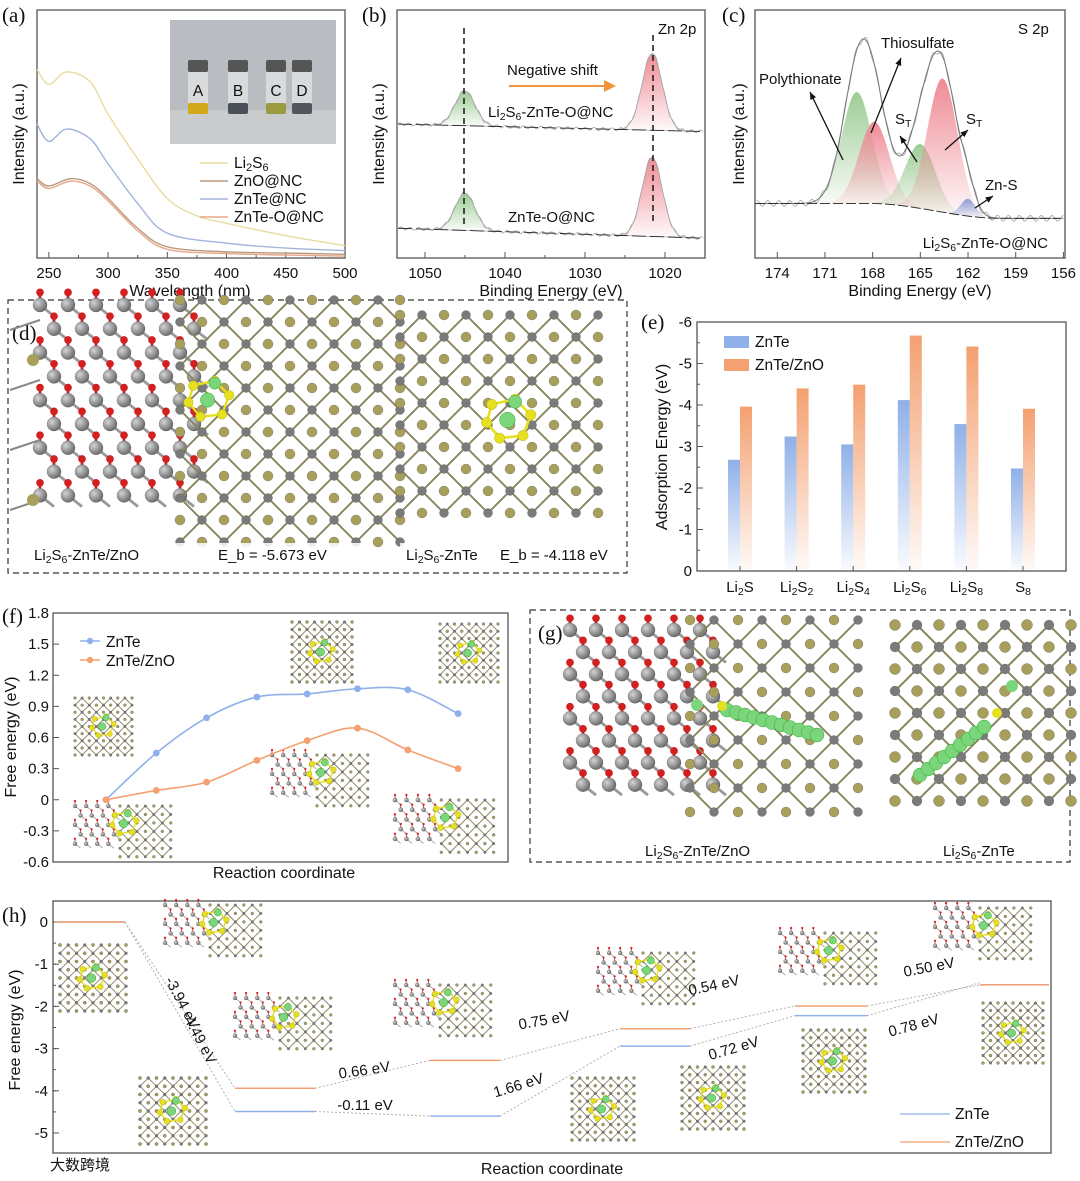  Describe the element at coordinates (910, 128) in the screenshot. I see `envelope-fit` at that location.